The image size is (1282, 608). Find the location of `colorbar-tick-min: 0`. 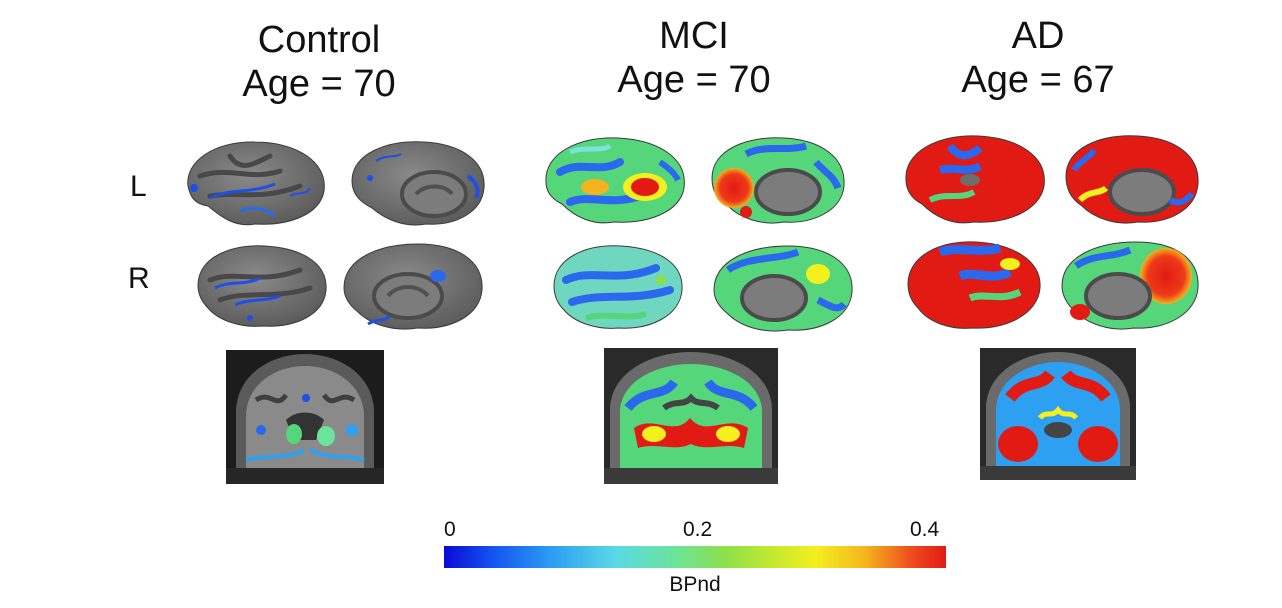

colorbar-tick-min: 0 is located at coordinates (450, 529).